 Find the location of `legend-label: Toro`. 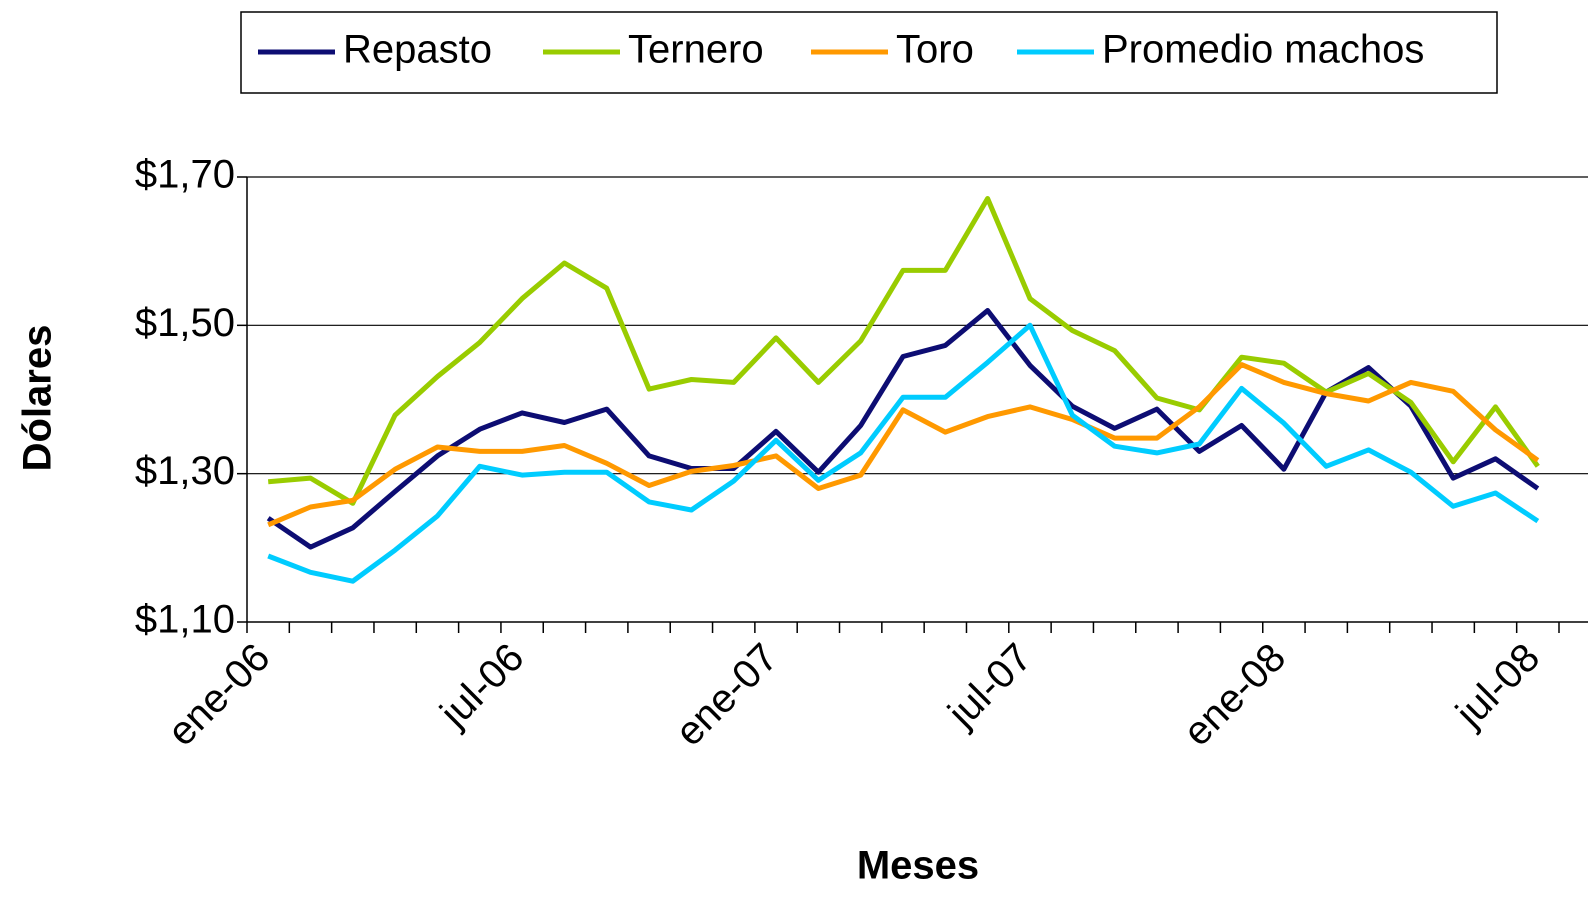

legend-label: Toro is located at coordinates (935, 50).